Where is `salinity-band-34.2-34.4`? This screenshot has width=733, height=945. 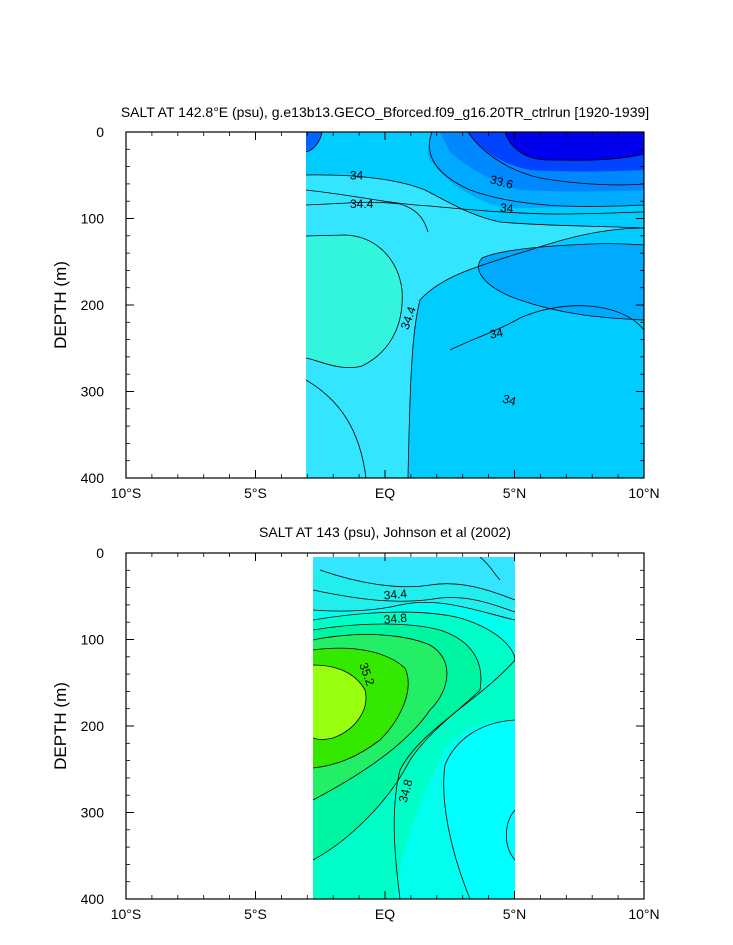 salinity-band-34.2-34.4 is located at coordinates (414, 578).